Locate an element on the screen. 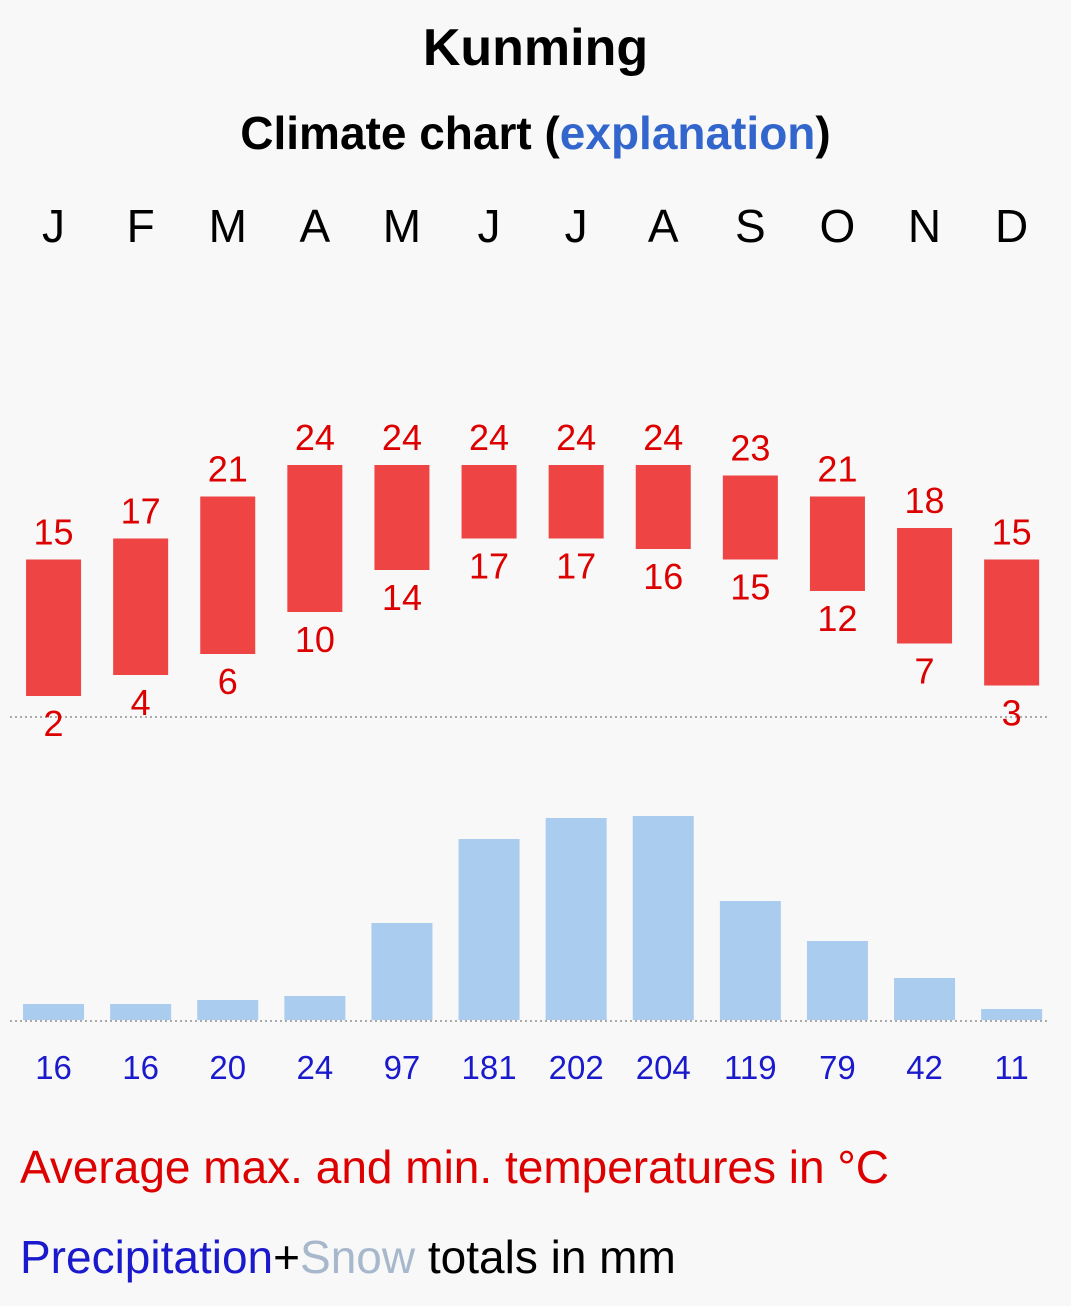  precipitation-label: 20 is located at coordinates (227, 1067).